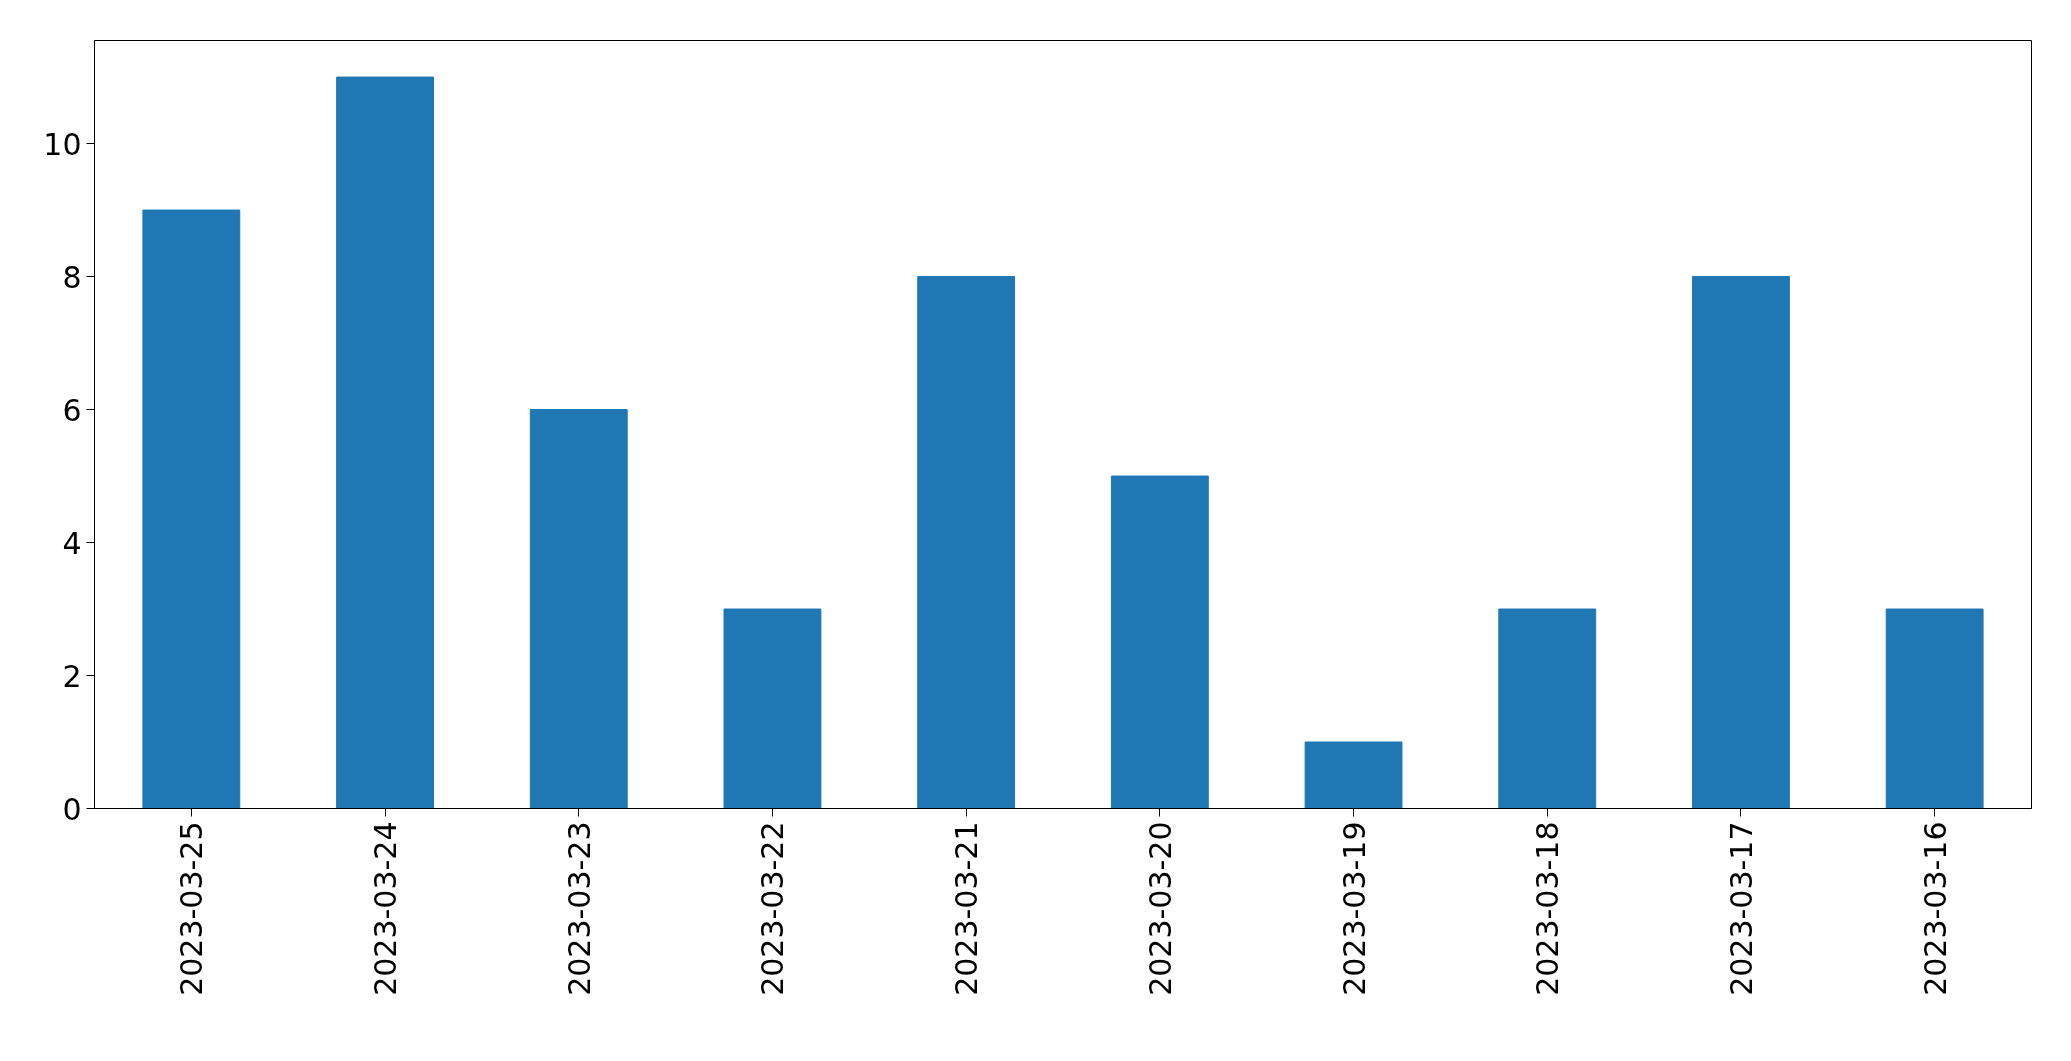 Image resolution: width=2071 pixels, height=1061 pixels. What do you see at coordinates (72, 809) in the screenshot?
I see `y-tick-label: 0` at bounding box center [72, 809].